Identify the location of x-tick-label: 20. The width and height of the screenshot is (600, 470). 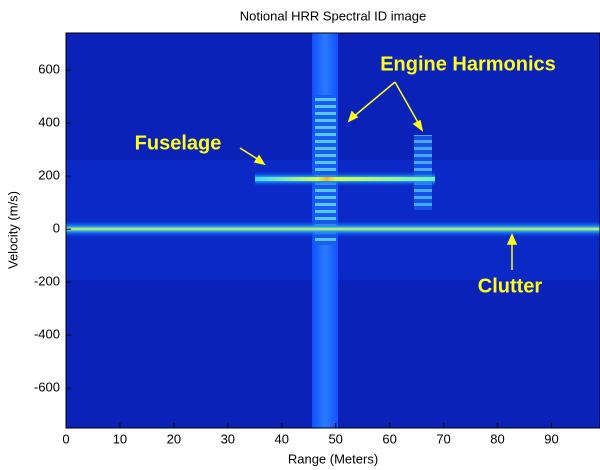
(174, 438).